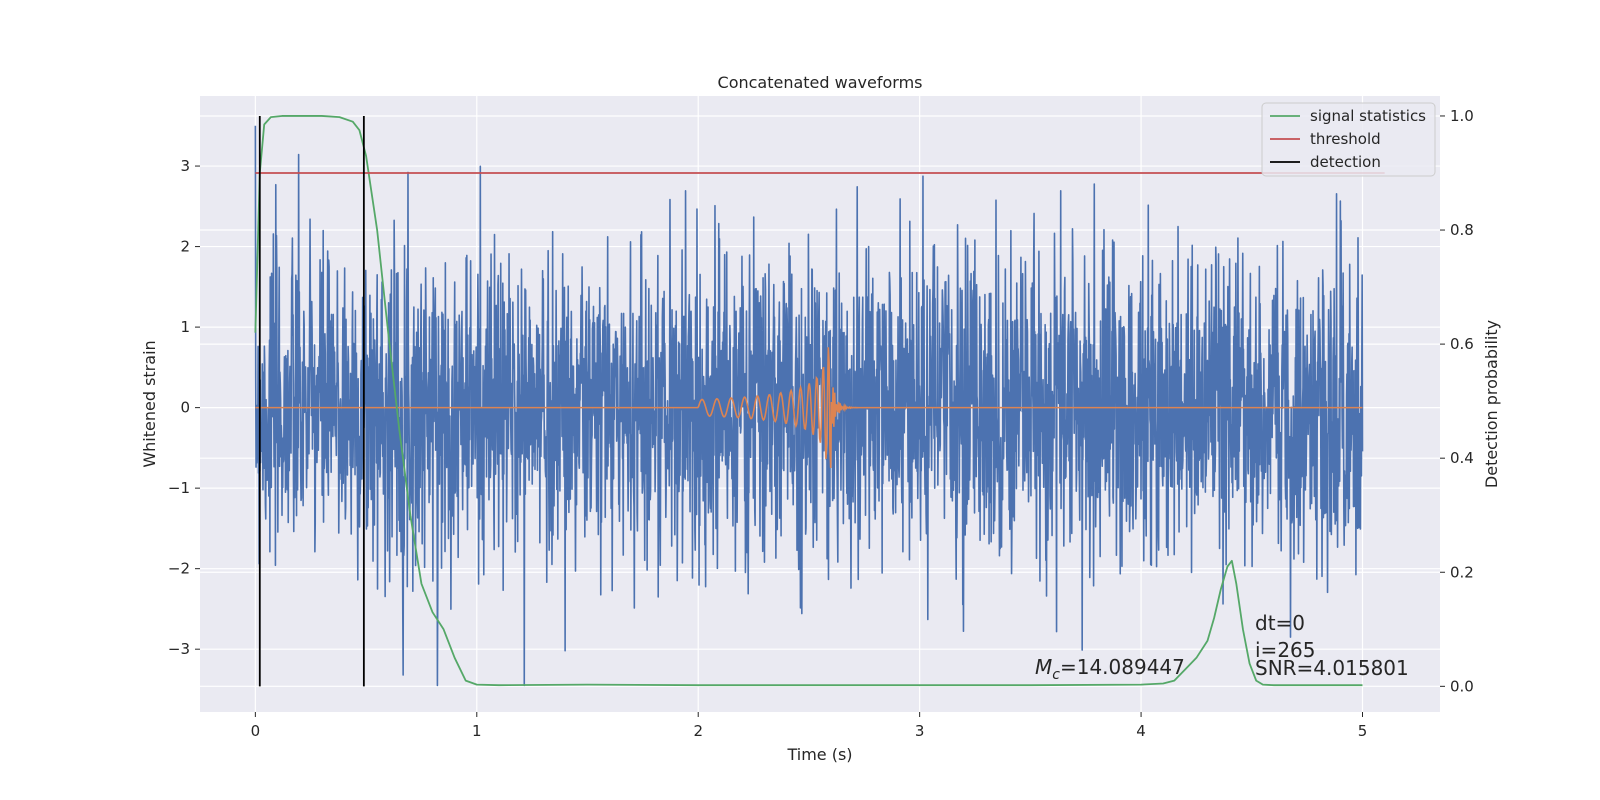 This screenshot has height=800, width=1600. I want to click on series-injected-waveform, so click(809, 408).